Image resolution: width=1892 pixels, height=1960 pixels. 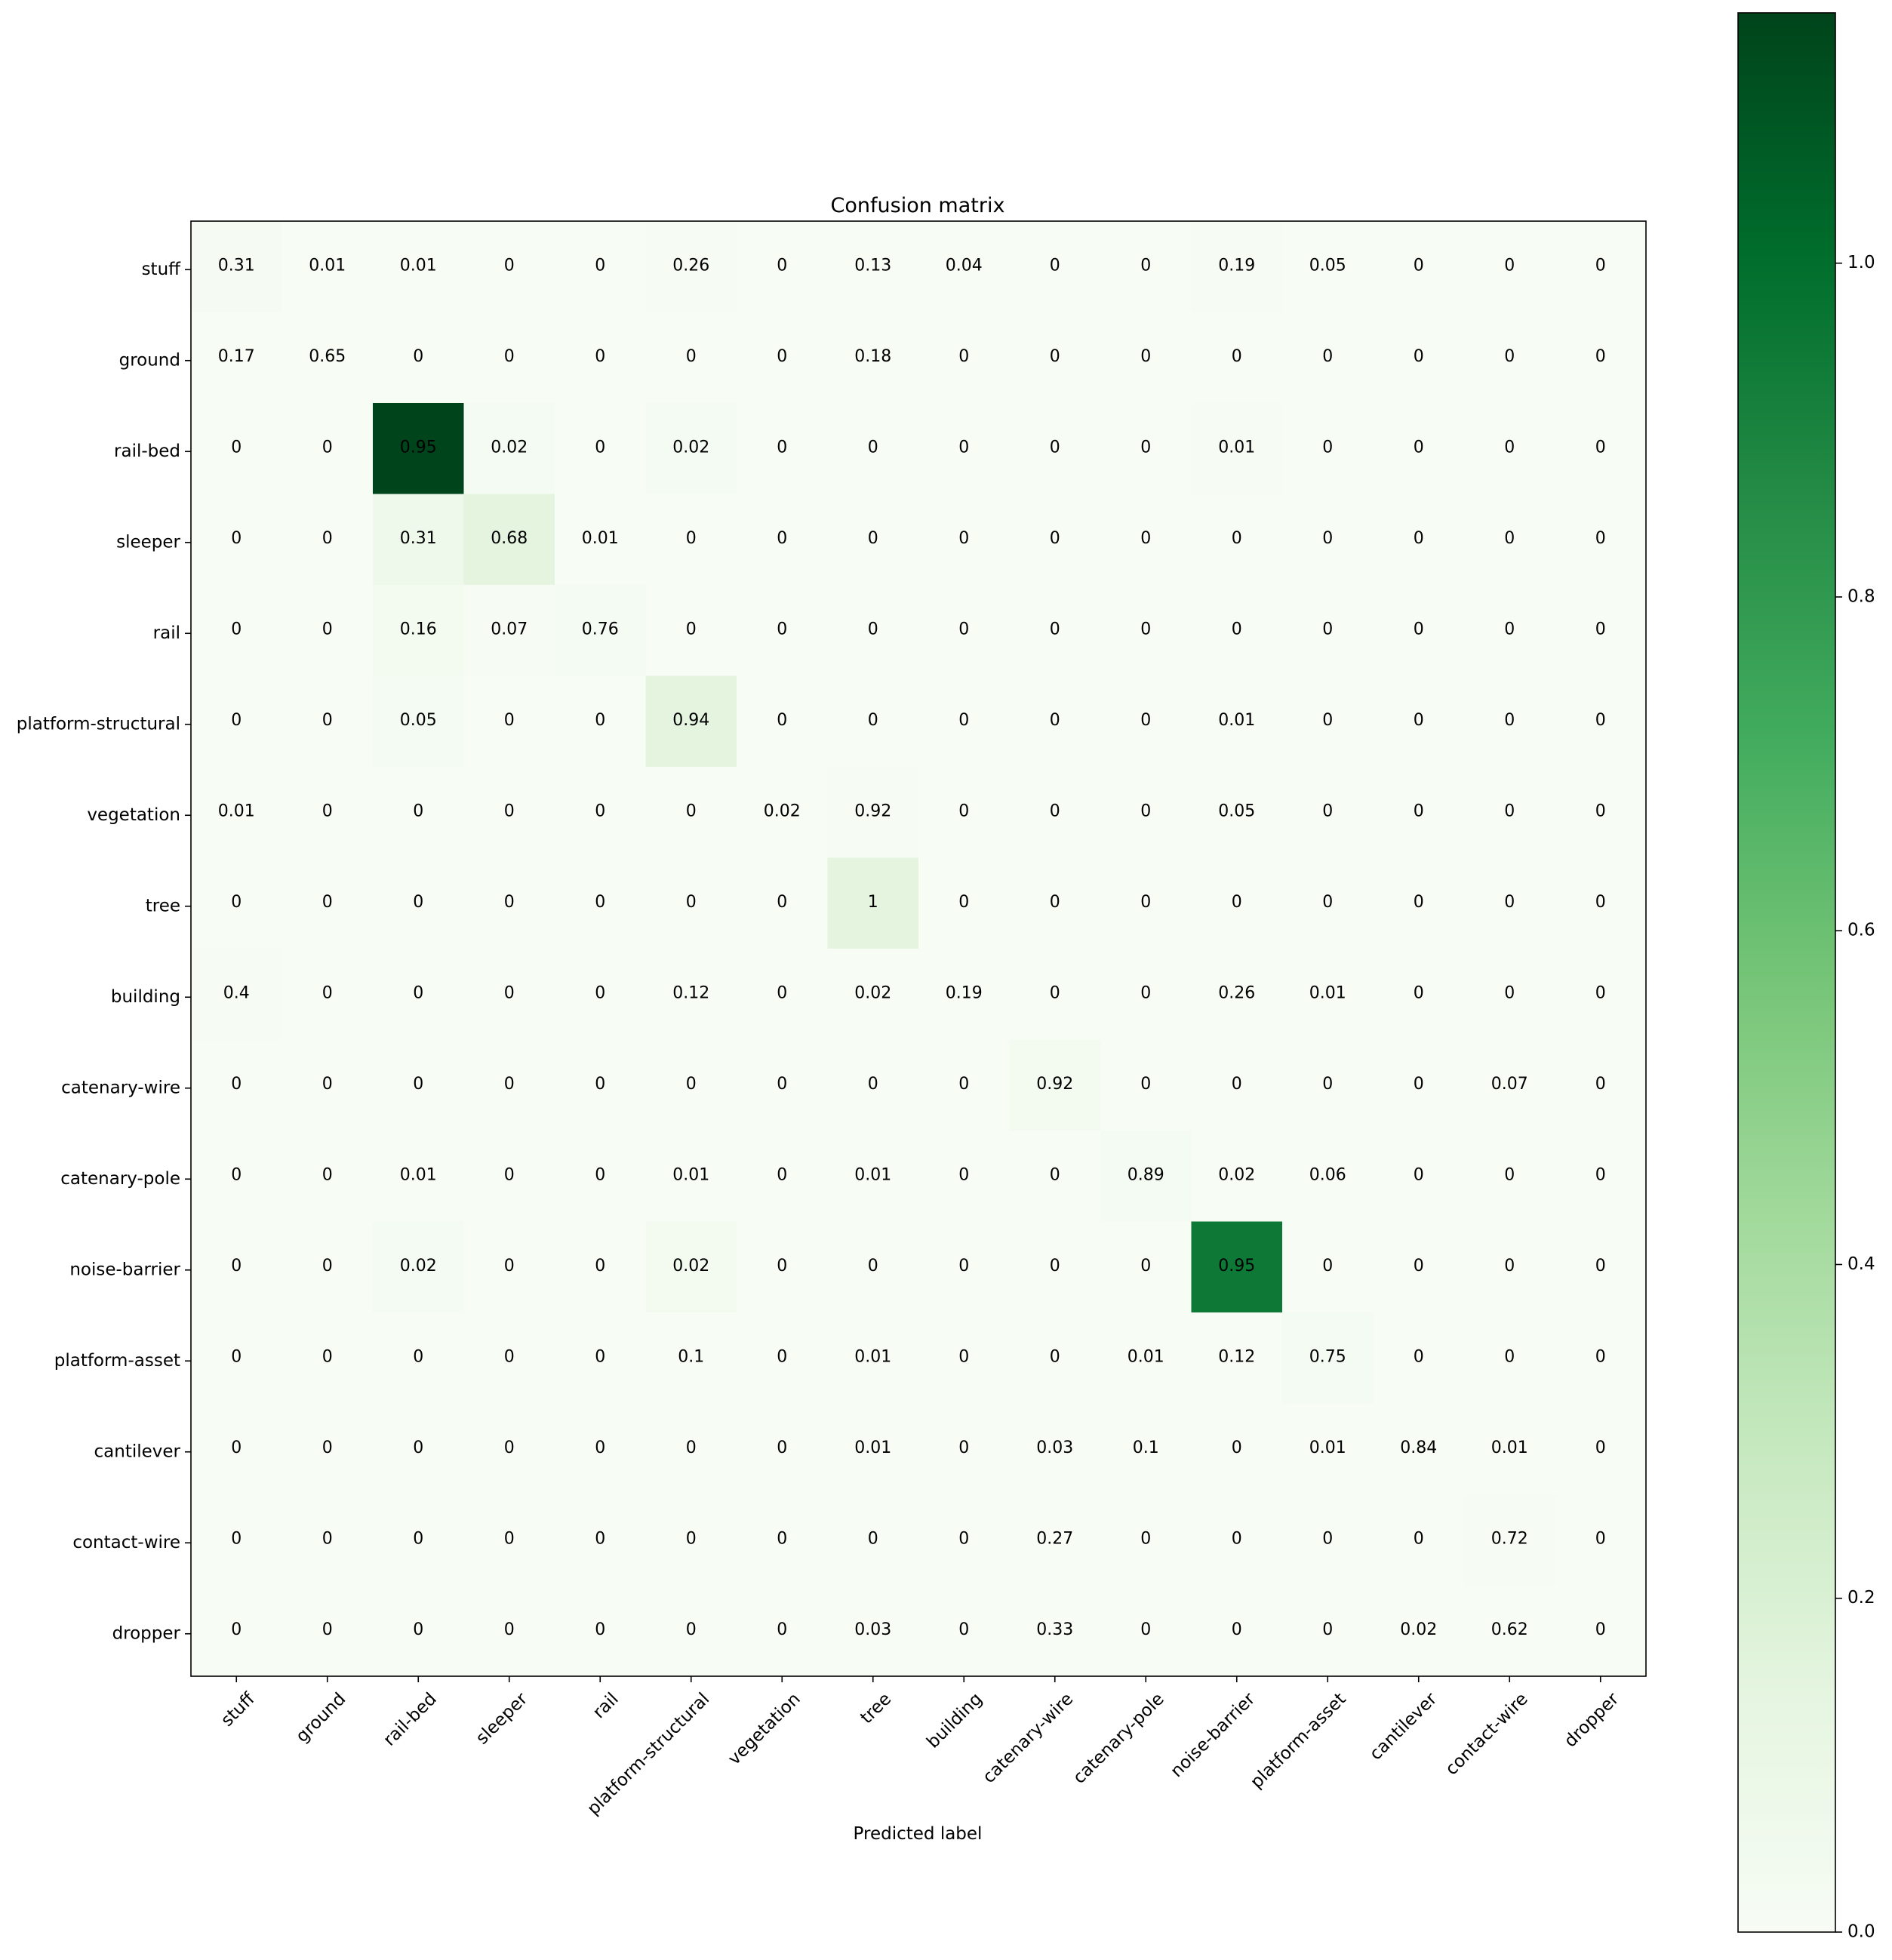 I want to click on y-tick-label: building, so click(x=145, y=997).